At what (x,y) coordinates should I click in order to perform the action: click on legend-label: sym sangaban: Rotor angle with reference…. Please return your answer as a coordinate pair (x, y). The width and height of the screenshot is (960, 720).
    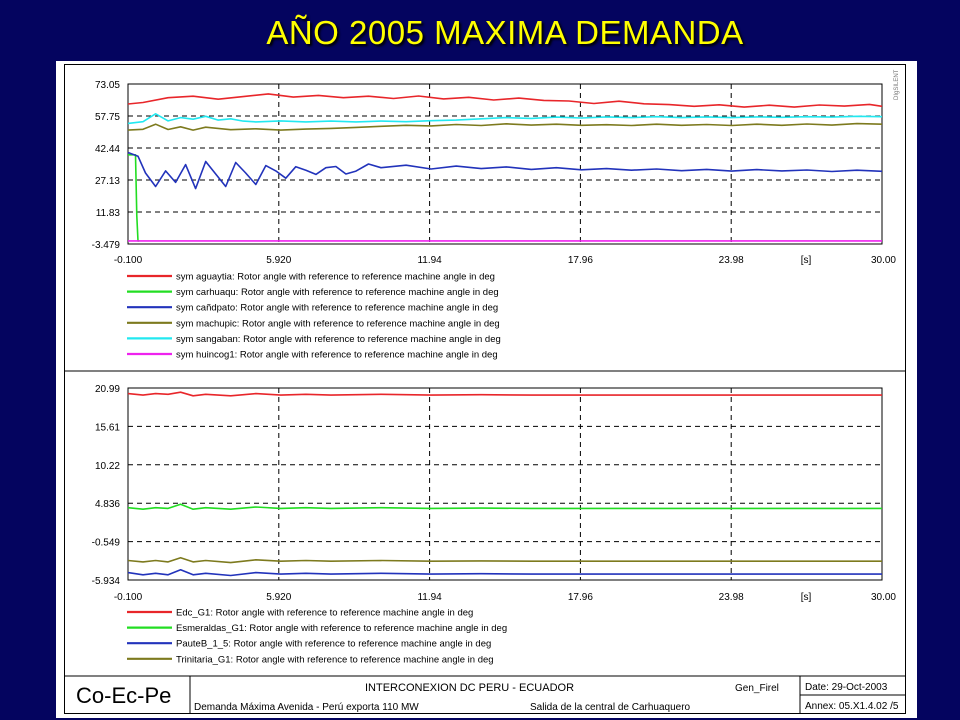
    Looking at the image, I should click on (338, 339).